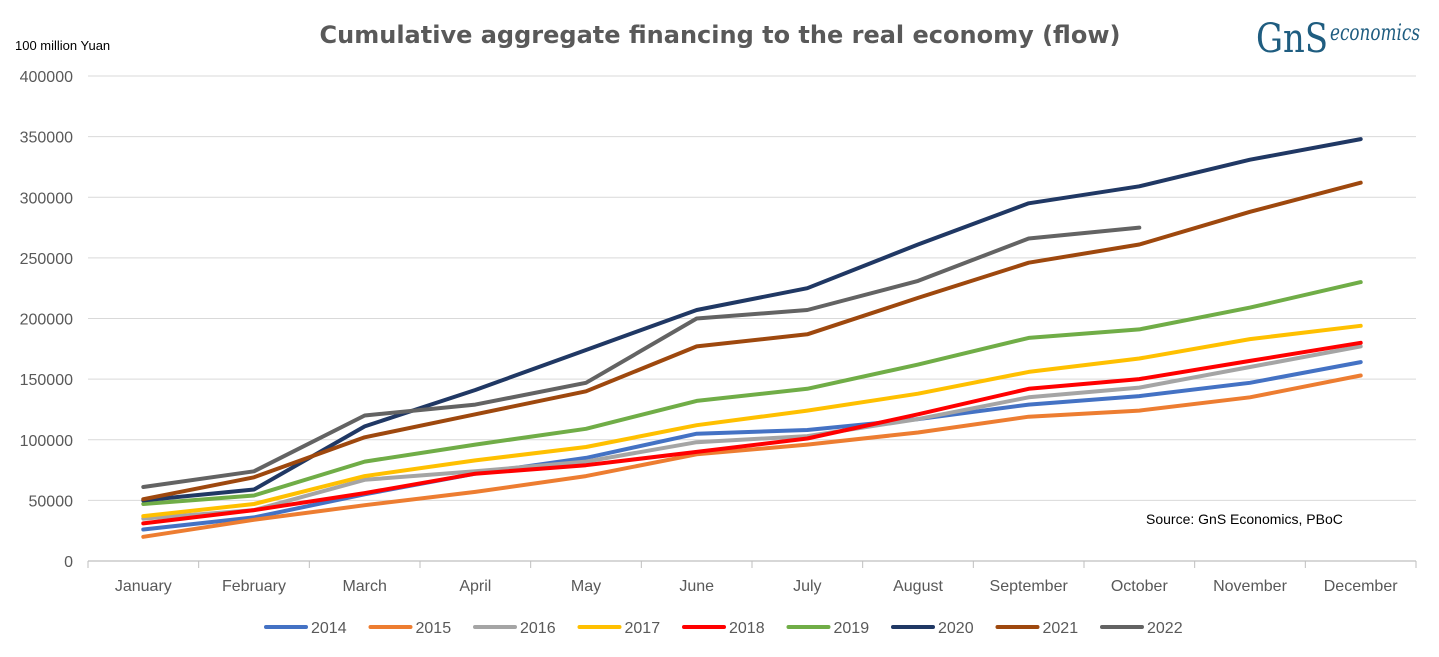 Image resolution: width=1439 pixels, height=657 pixels. What do you see at coordinates (643, 628) in the screenshot?
I see `legend-label-2017: 2017` at bounding box center [643, 628].